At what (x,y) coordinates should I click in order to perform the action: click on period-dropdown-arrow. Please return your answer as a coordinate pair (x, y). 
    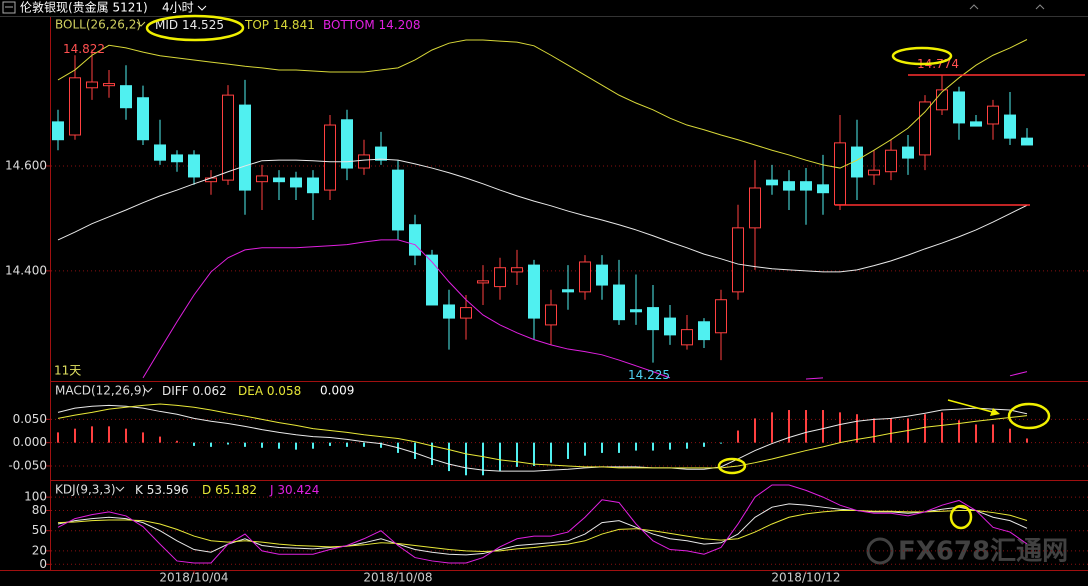
    Looking at the image, I should click on (202, 8).